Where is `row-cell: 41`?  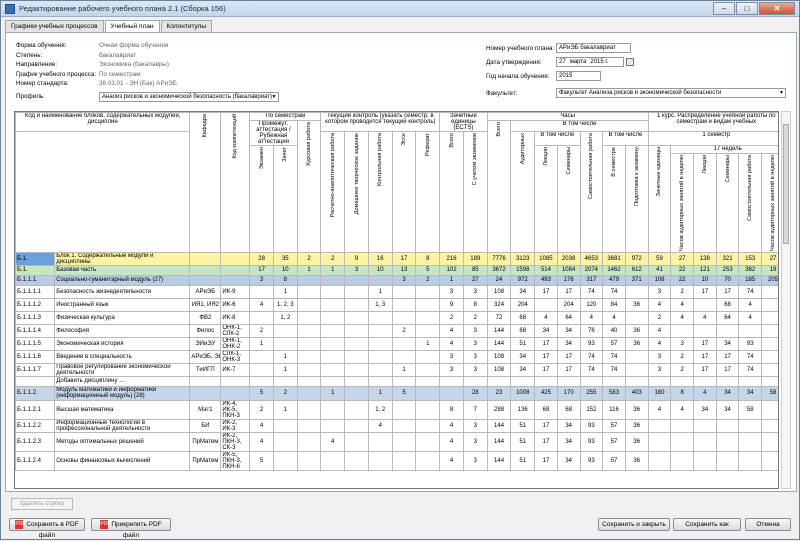
row-cell: 41 is located at coordinates (659, 270).